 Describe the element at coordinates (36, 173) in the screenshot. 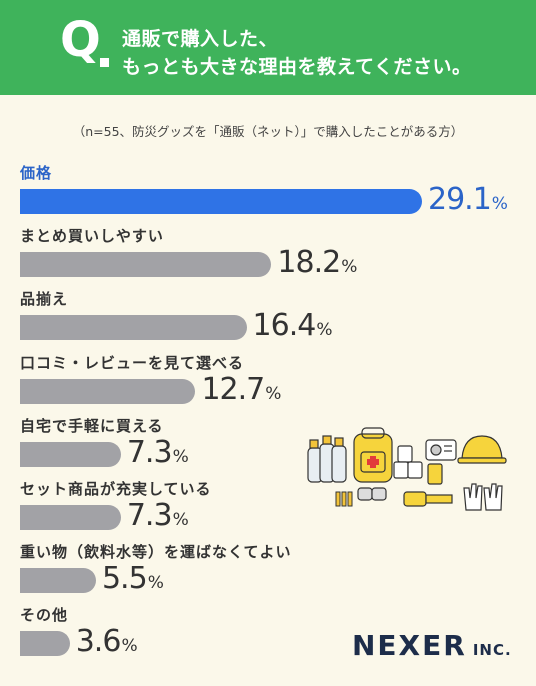

I see `category-label: 価格` at that location.